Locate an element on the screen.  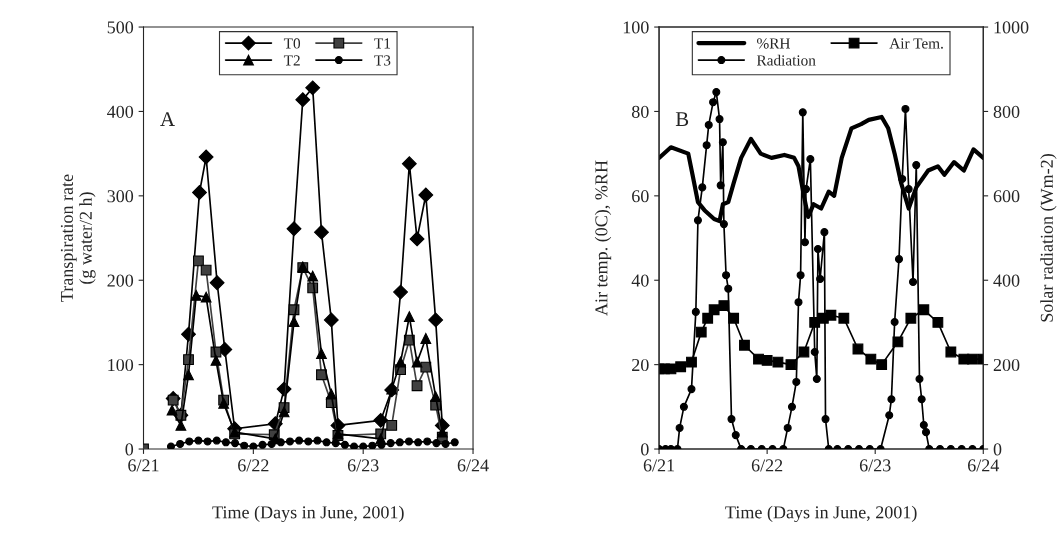
y2-tick-label: 800 is located at coordinates (1006, 111).